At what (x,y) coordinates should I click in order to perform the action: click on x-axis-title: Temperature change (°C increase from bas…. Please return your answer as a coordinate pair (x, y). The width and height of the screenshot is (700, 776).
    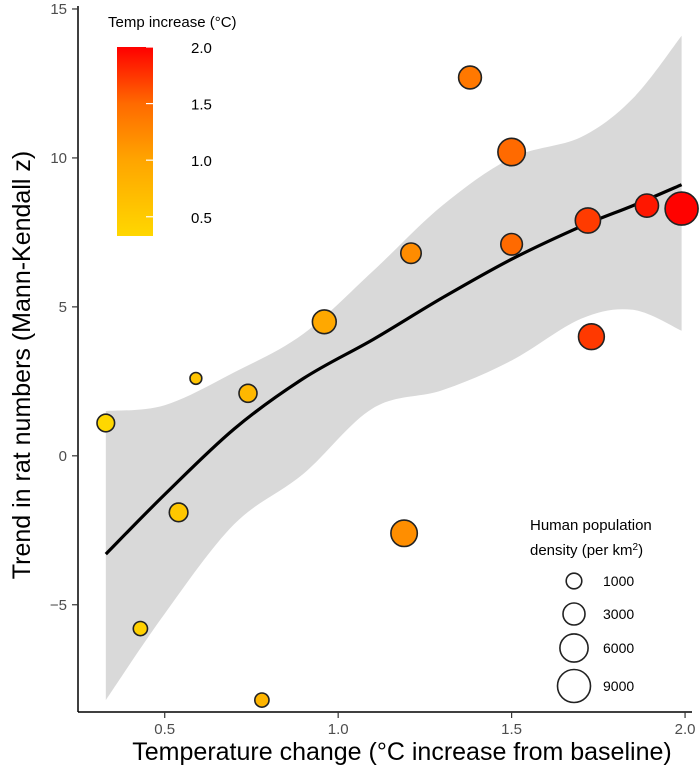
    Looking at the image, I should click on (401, 752).